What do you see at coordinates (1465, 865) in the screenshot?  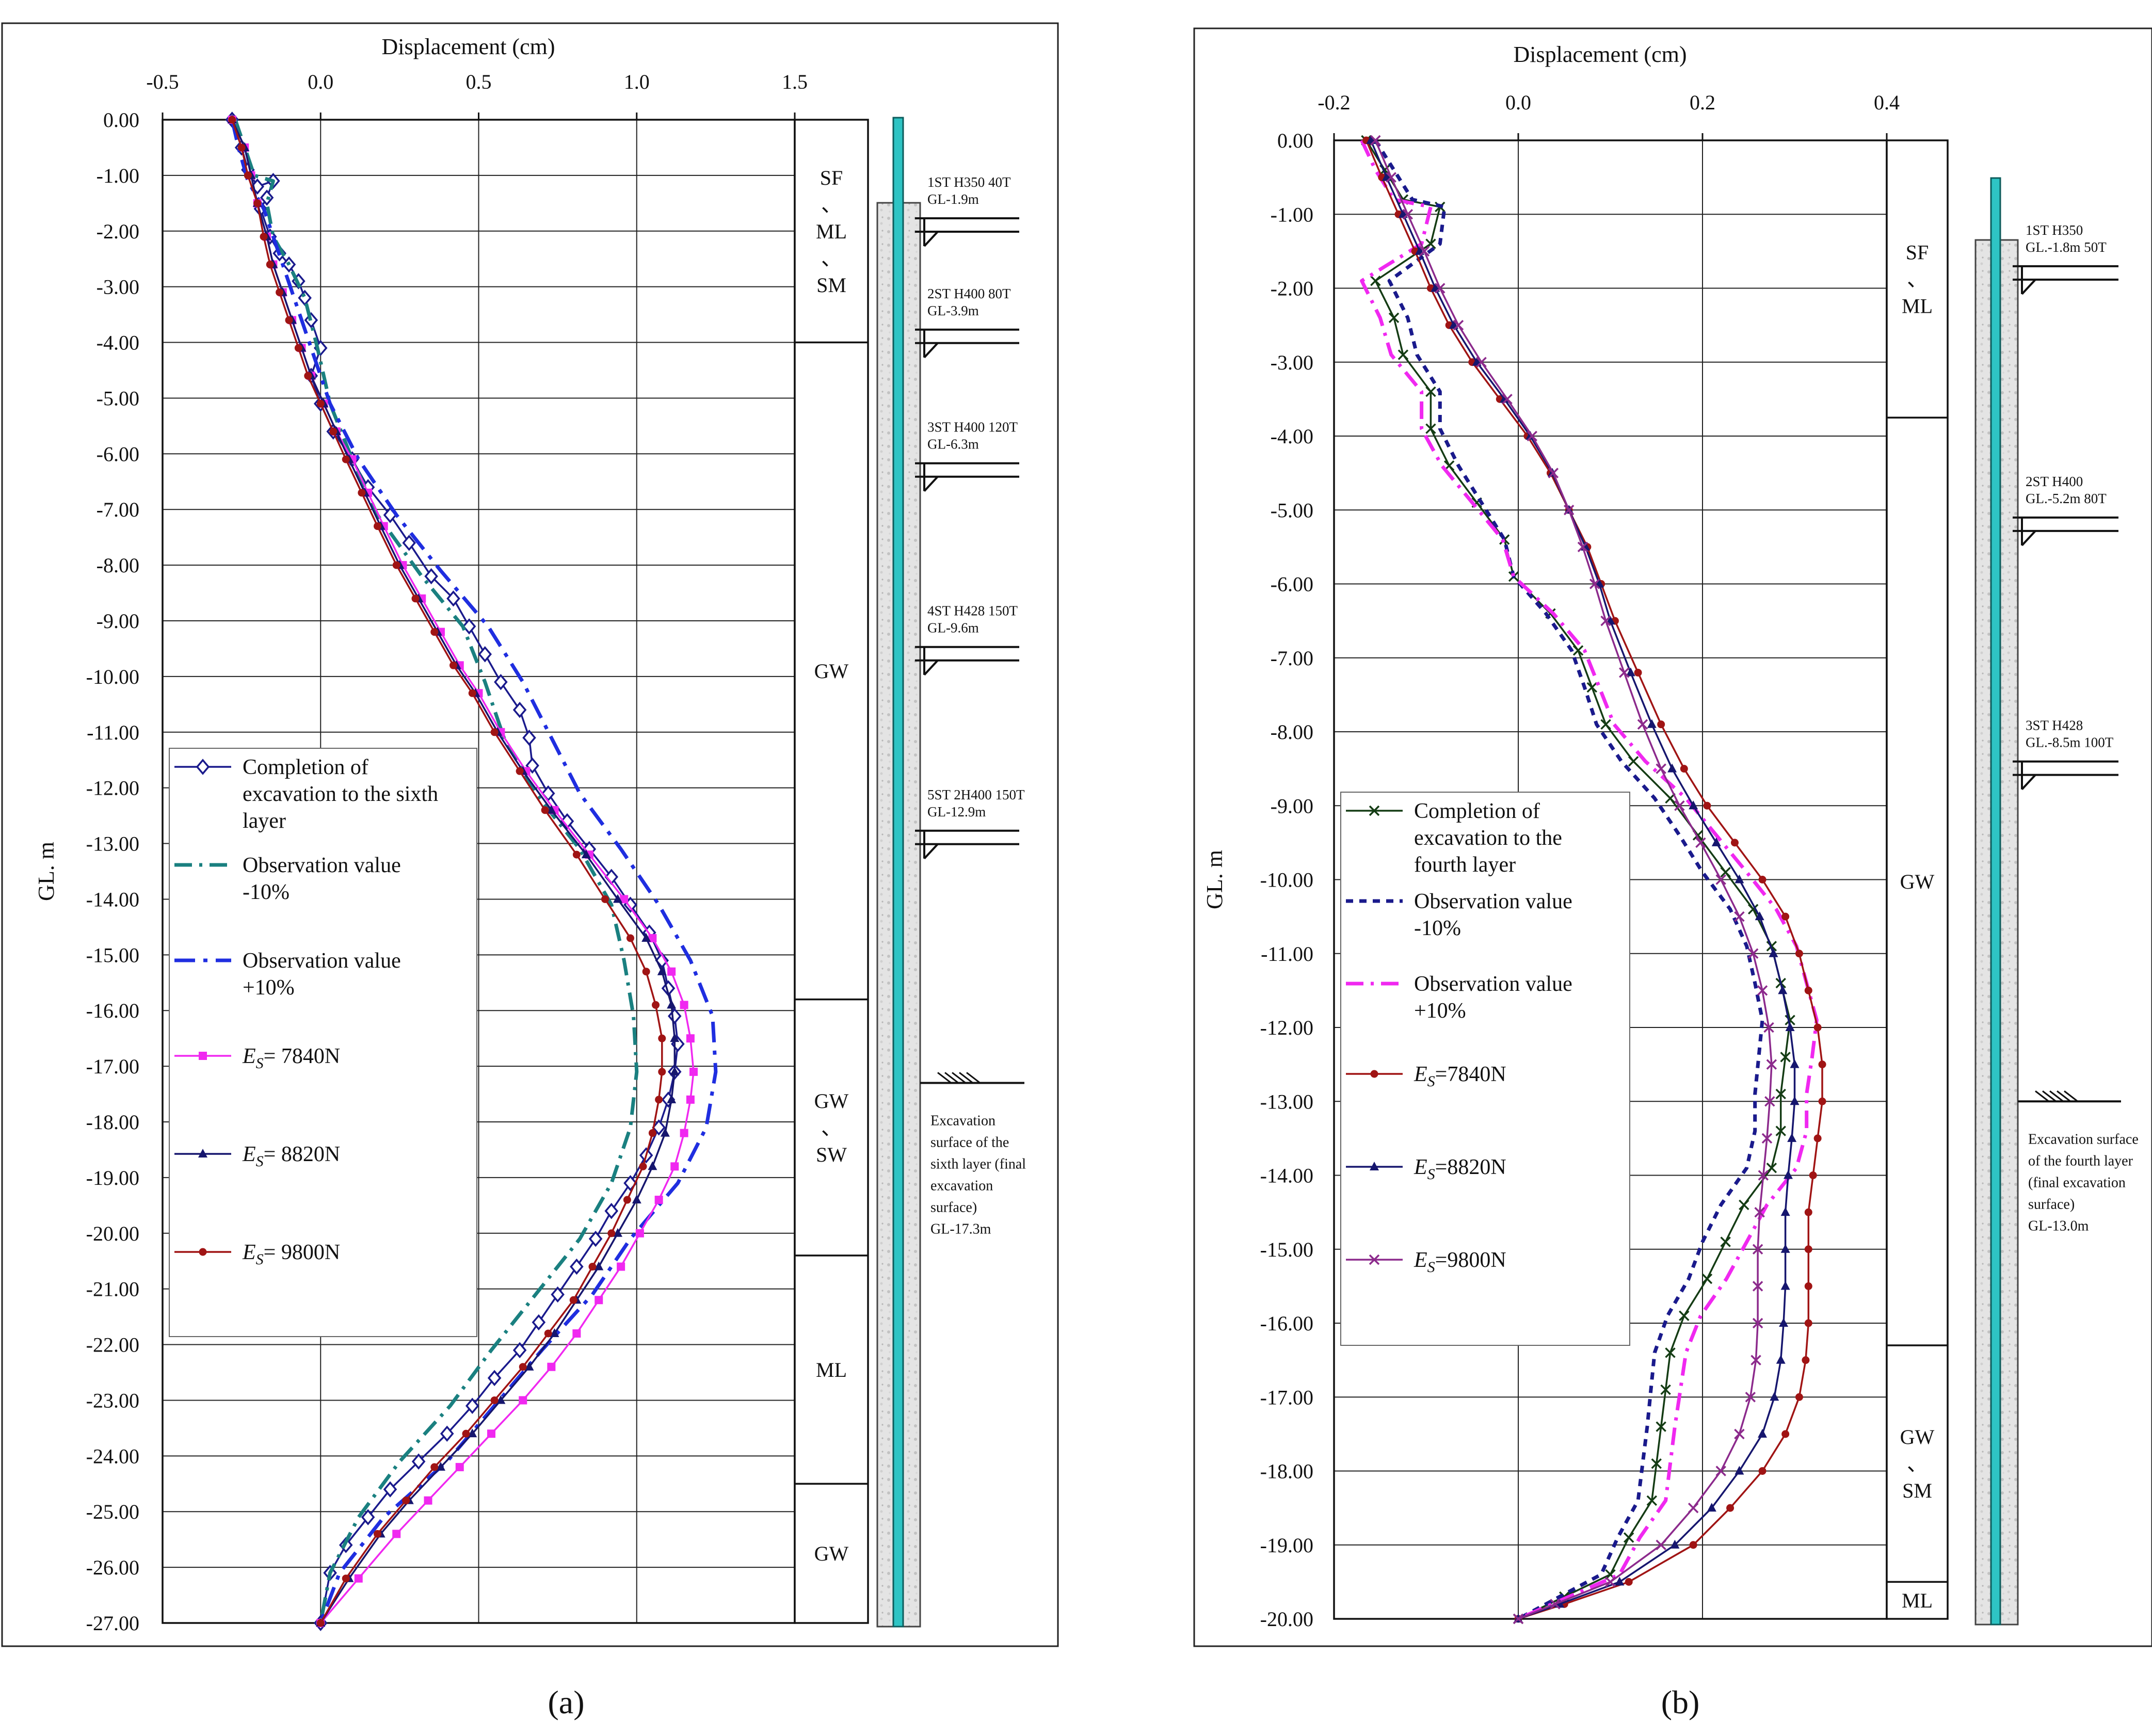 I see `legend-label: fourth layer` at bounding box center [1465, 865].